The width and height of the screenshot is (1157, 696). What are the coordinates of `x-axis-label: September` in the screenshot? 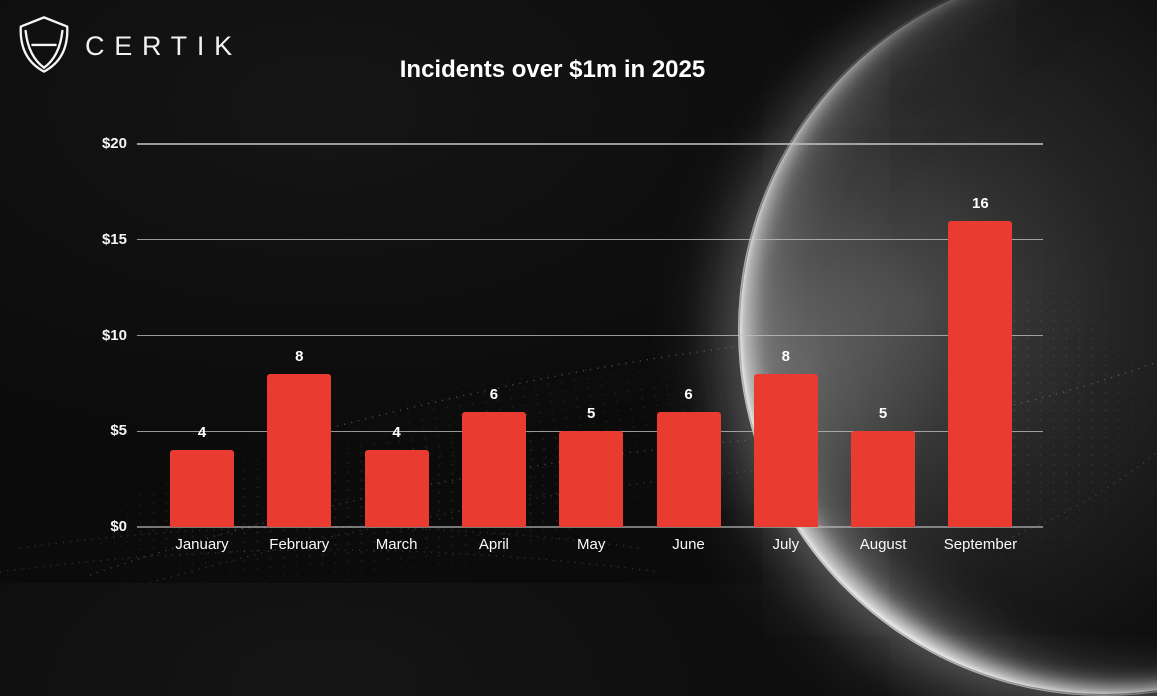 It's located at (980, 544).